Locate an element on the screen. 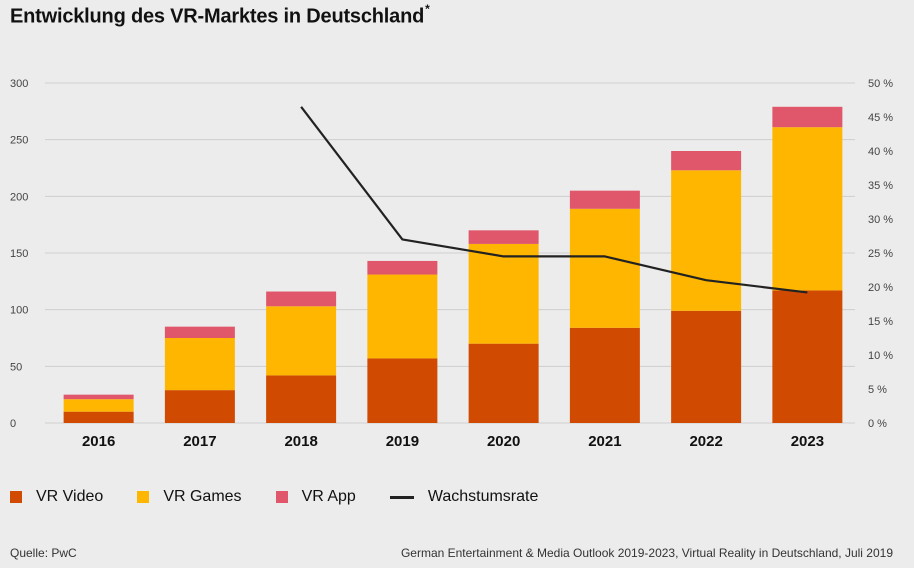 Image resolution: width=914 pixels, height=568 pixels. legend-label-vr-games: VR Games is located at coordinates (202, 496).